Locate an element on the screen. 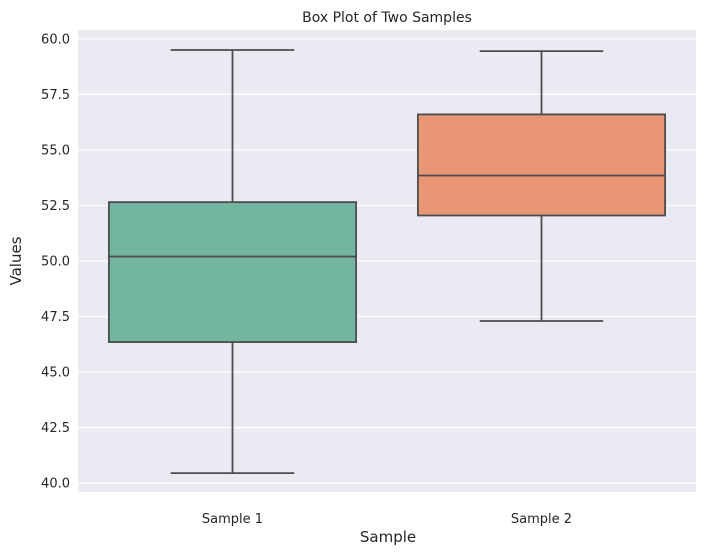 Image resolution: width=708 pixels, height=555 pixels. y-tick-label: 60.0 is located at coordinates (55, 39).